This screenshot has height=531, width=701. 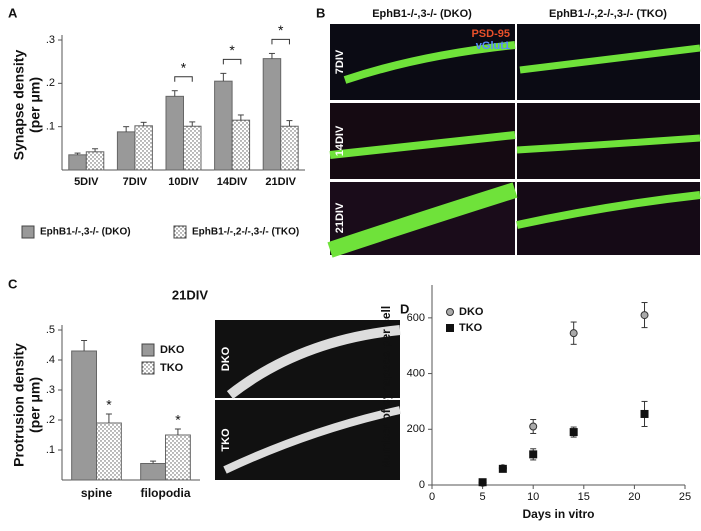 What do you see at coordinates (634, 497) in the screenshot?
I see `x-tick-label: 20` at bounding box center [634, 497].